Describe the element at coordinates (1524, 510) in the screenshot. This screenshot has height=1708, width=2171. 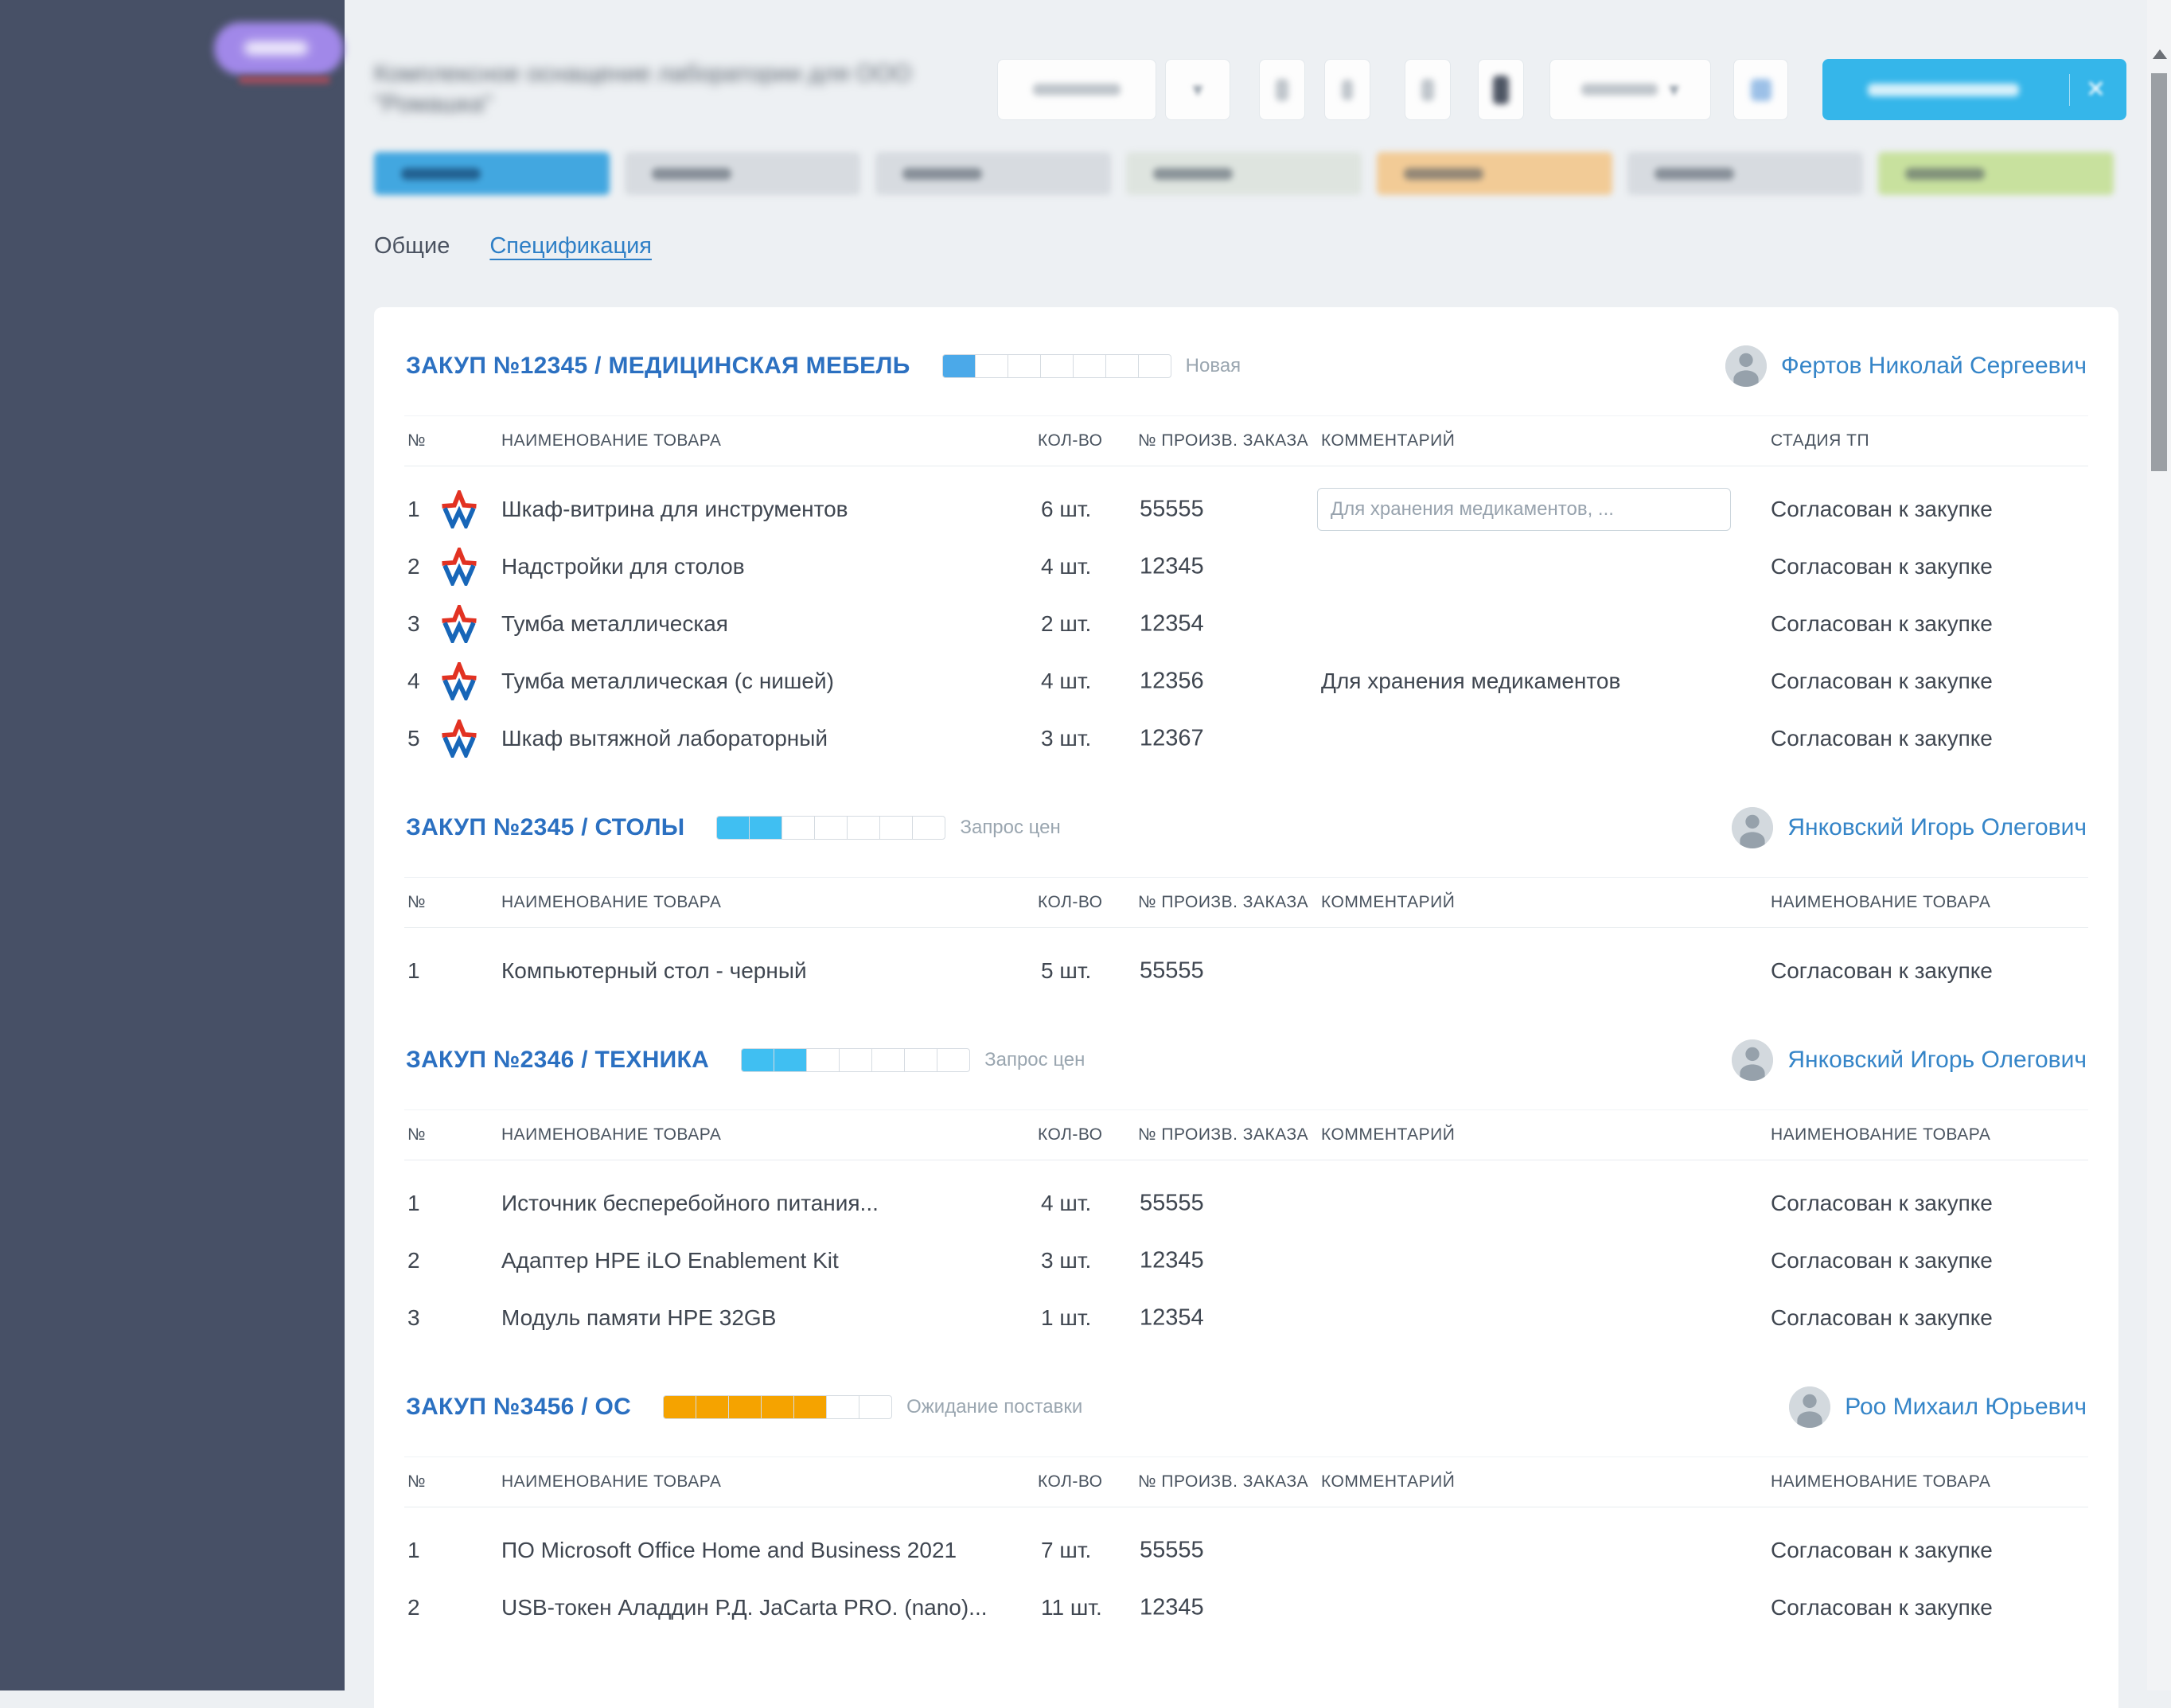
I see `comment-input` at that location.